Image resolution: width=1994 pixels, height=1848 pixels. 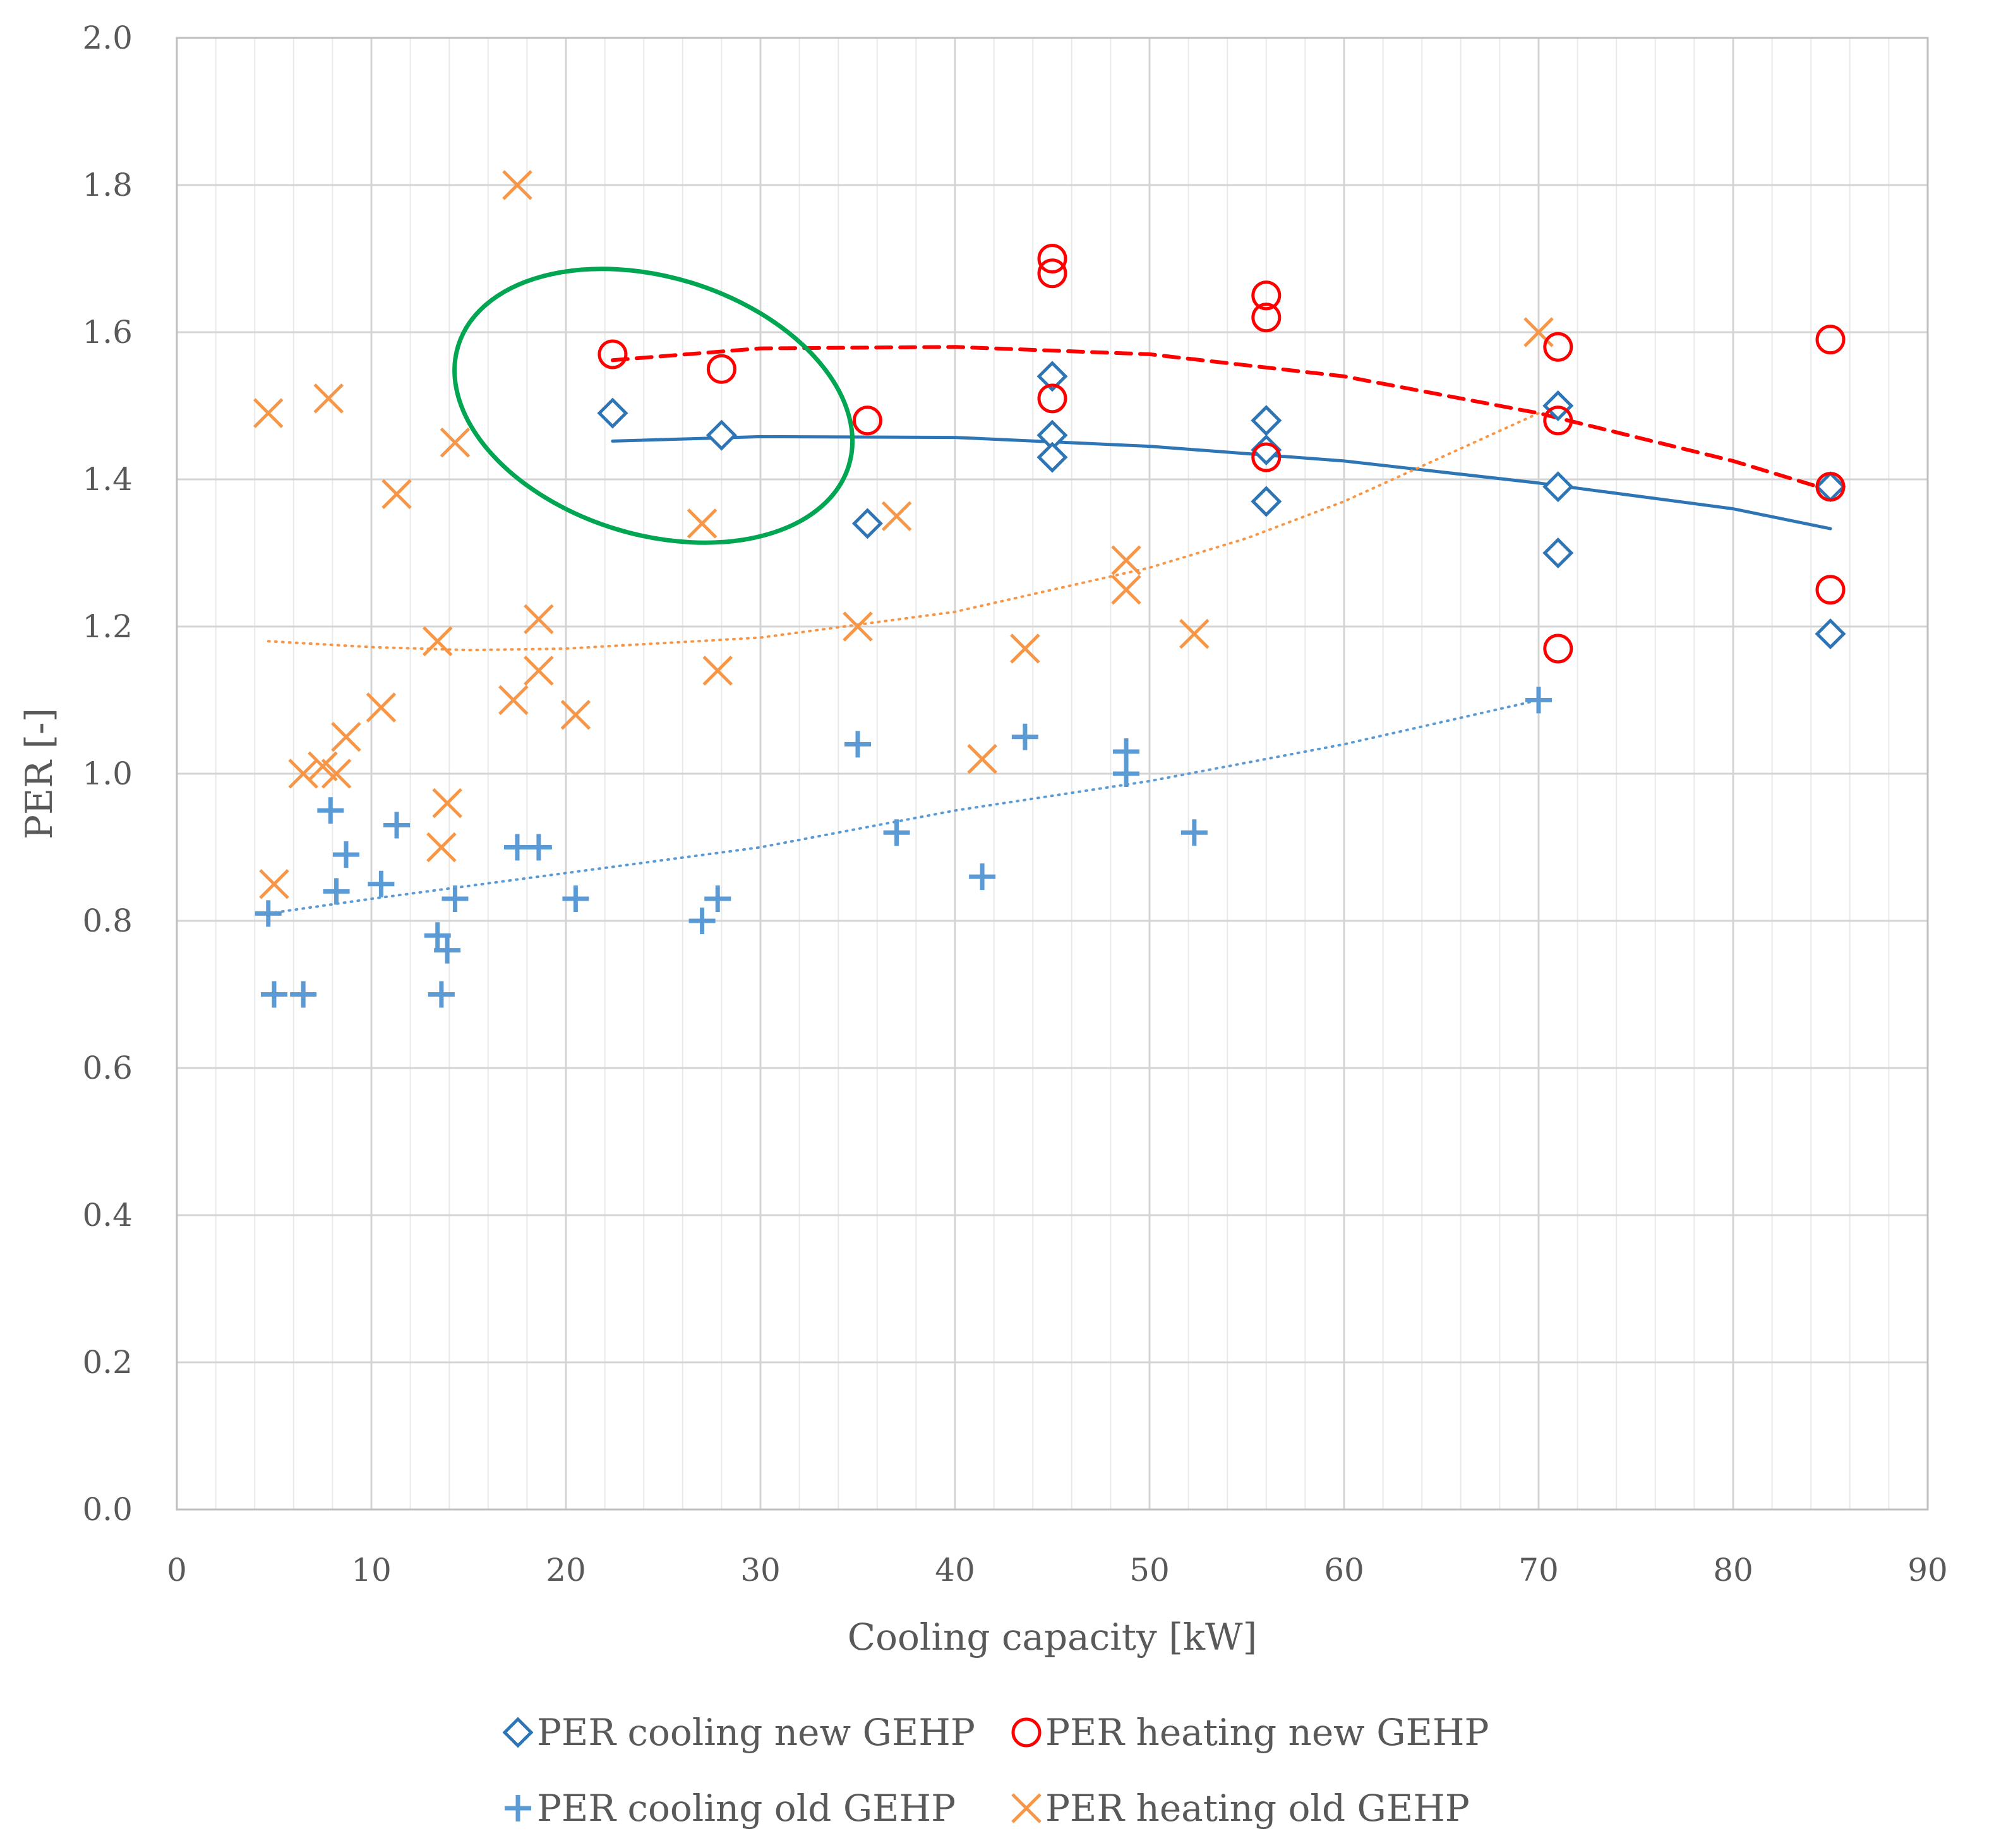 What do you see at coordinates (1057, 1570) in the screenshot?
I see `x-axis-tick-labels: 0 10 20 30 40 50 60 70 80 90` at bounding box center [1057, 1570].